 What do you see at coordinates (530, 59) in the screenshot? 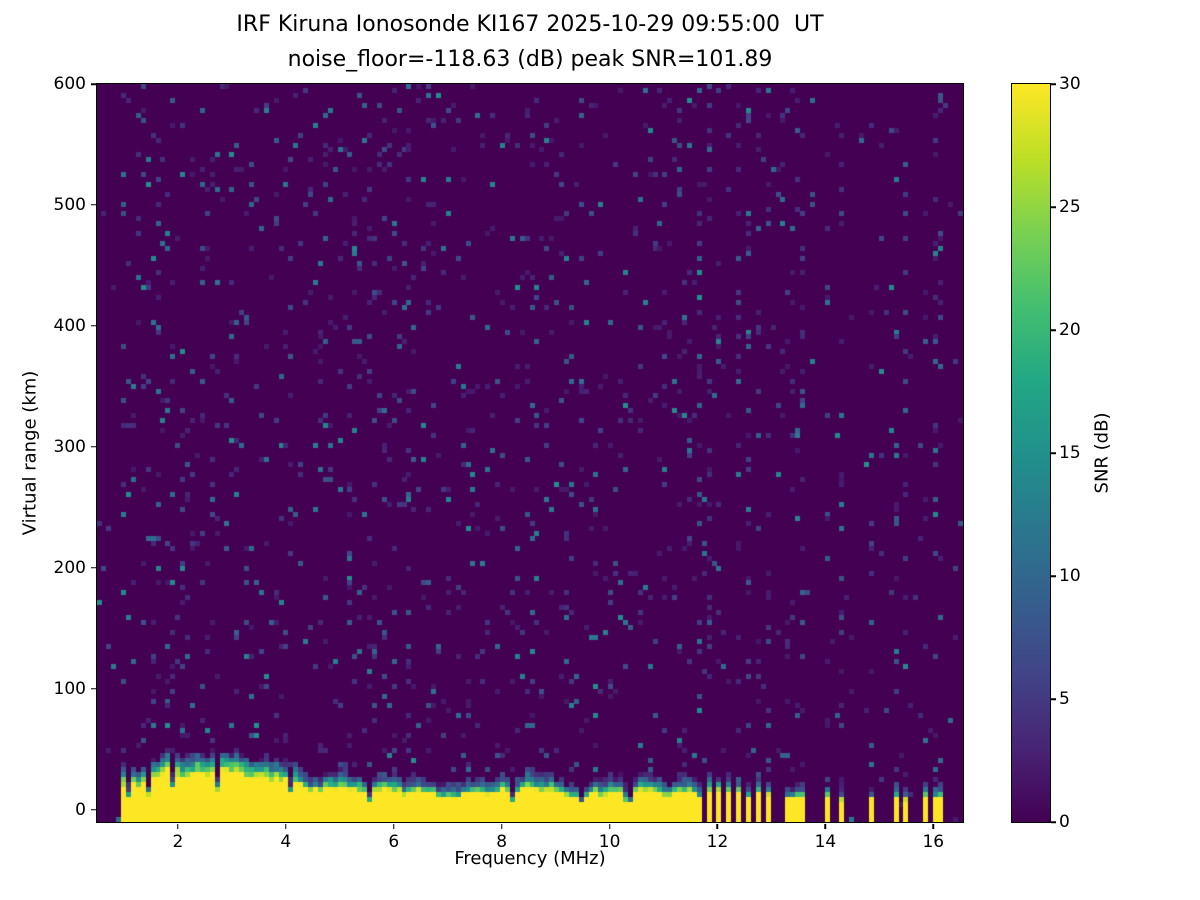
I see `chart-title-line2: noise_floor=-118.63 (dB) peak SNR=101.89` at bounding box center [530, 59].